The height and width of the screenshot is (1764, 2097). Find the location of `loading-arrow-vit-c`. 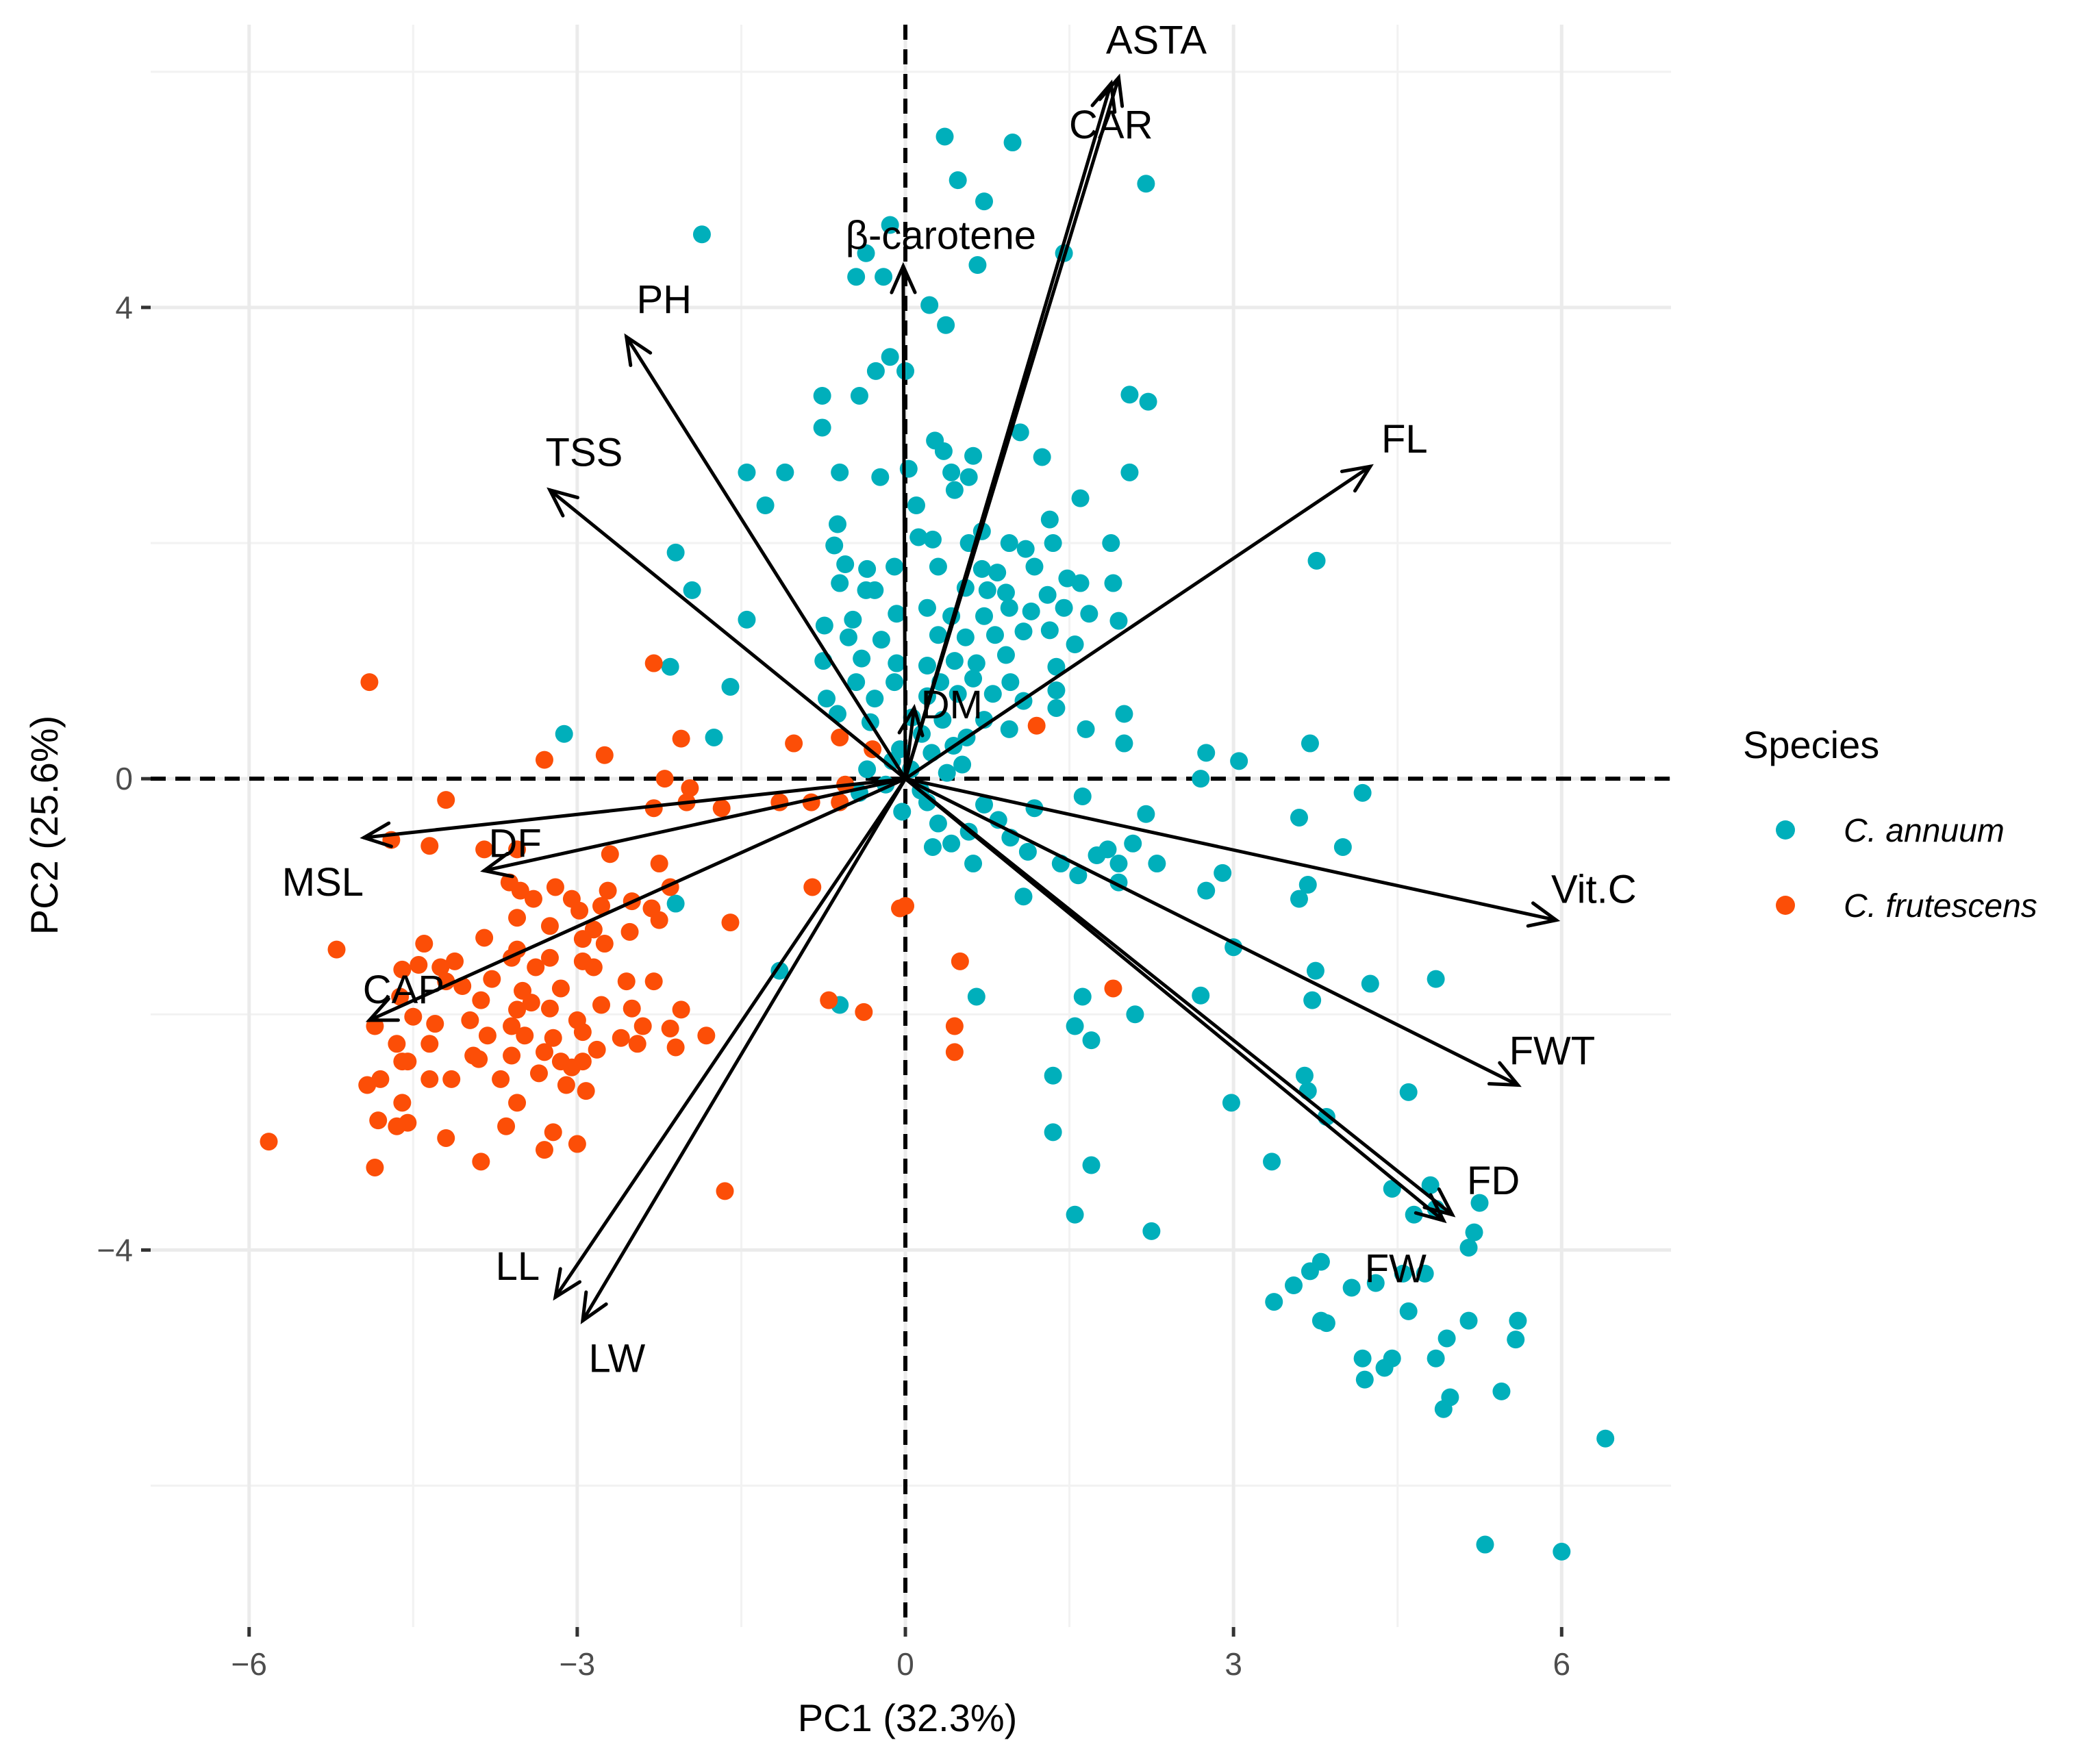

loading-arrow-vit-c is located at coordinates (1232, 853).